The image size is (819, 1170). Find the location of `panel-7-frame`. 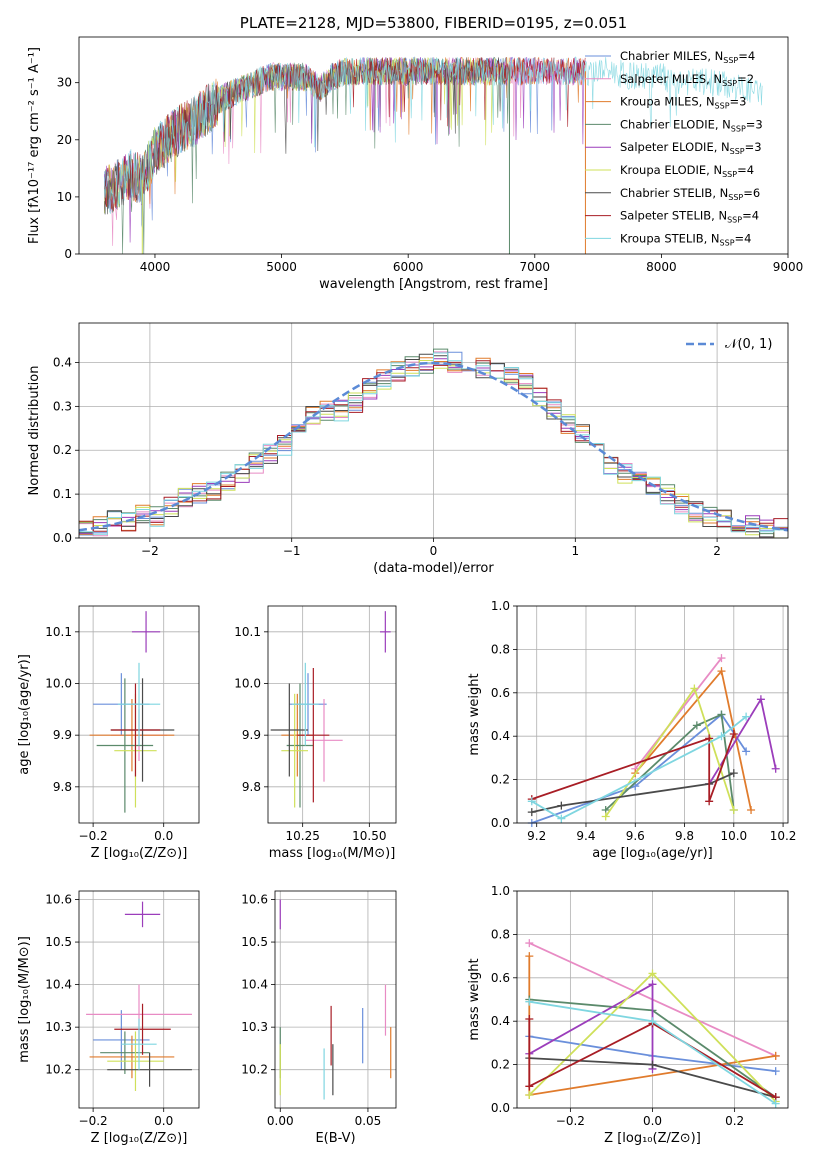

panel-7-frame is located at coordinates (652, 999).